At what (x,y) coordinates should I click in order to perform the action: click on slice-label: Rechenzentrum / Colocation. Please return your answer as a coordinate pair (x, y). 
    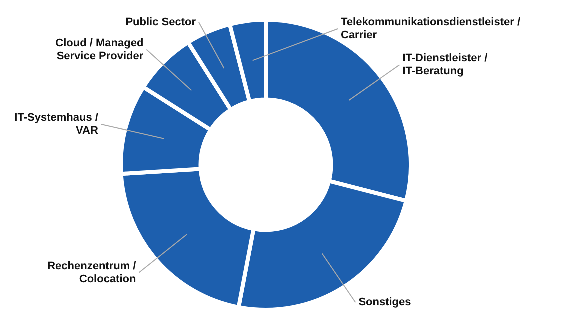
    Looking at the image, I should click on (92, 273).